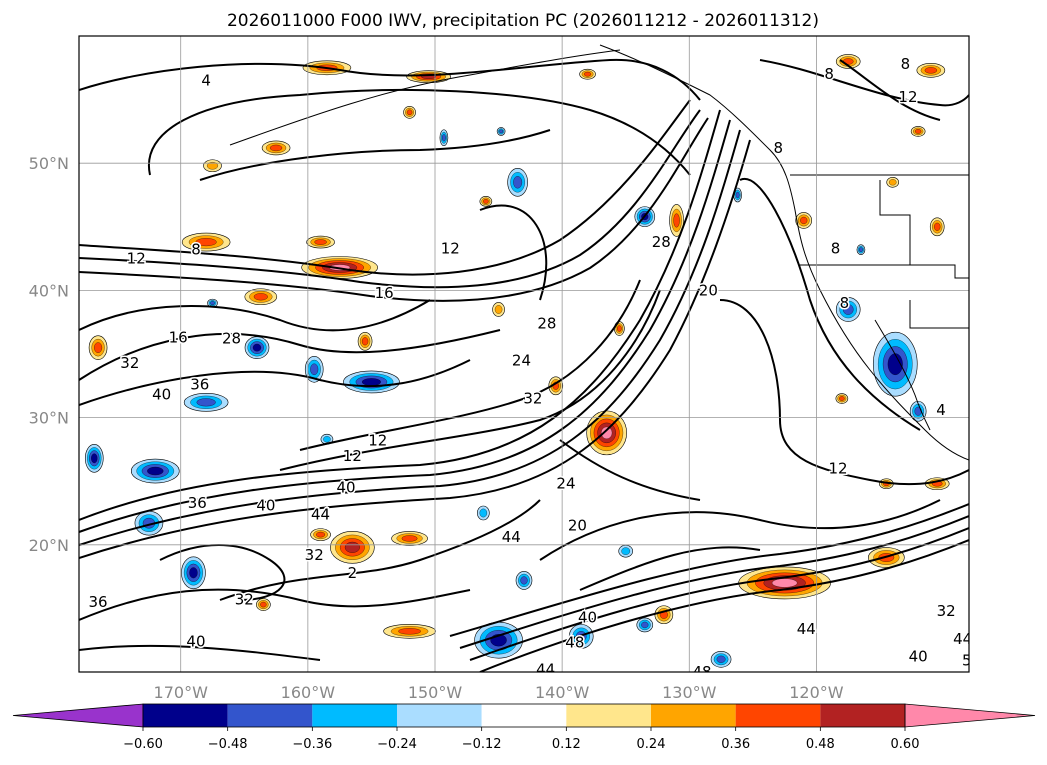  Describe the element at coordinates (562, 692) in the screenshot. I see `lon-tick-label: 140°W` at that location.